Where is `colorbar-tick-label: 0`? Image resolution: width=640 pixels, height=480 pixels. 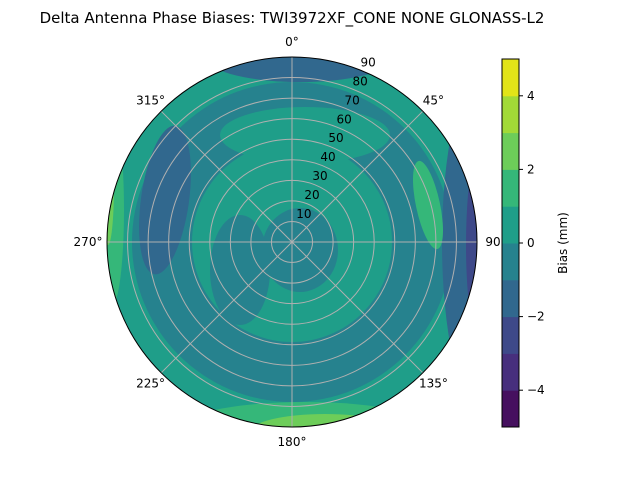
colorbar-tick-label: 0 is located at coordinates (531, 243).